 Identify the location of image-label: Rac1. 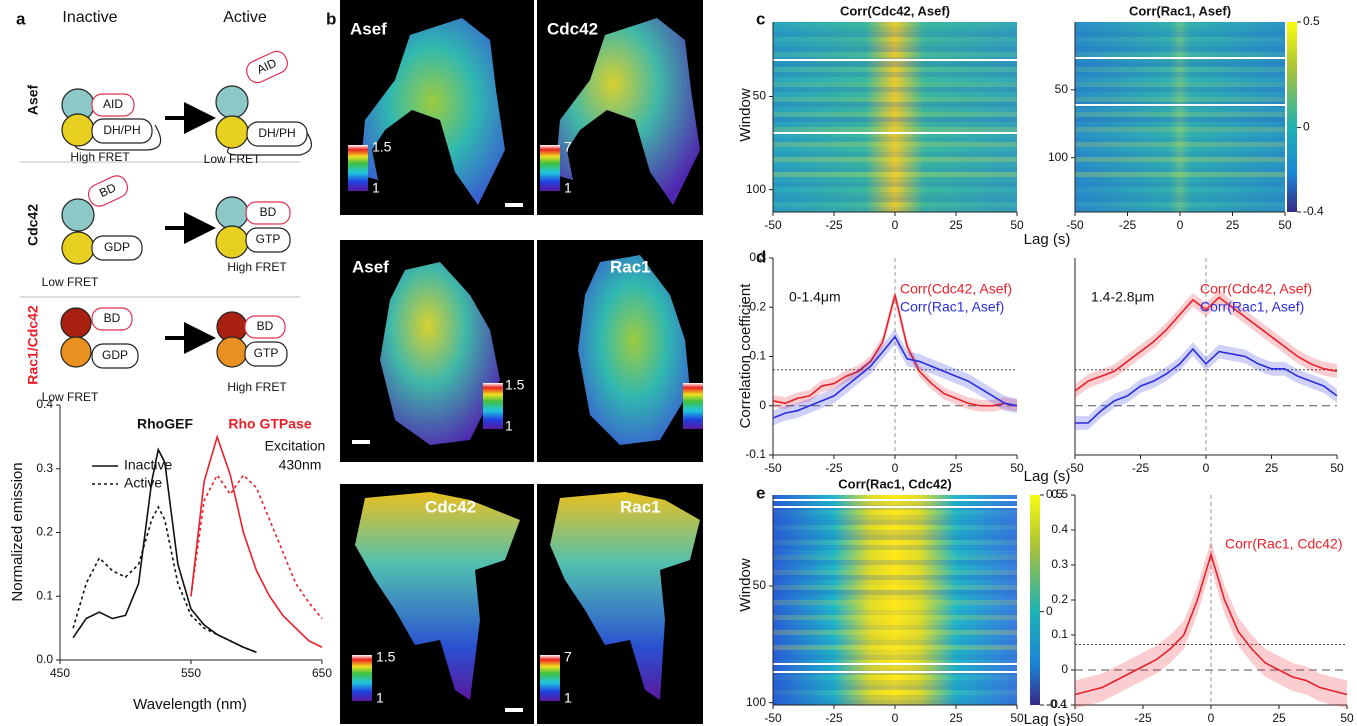
(630, 266).